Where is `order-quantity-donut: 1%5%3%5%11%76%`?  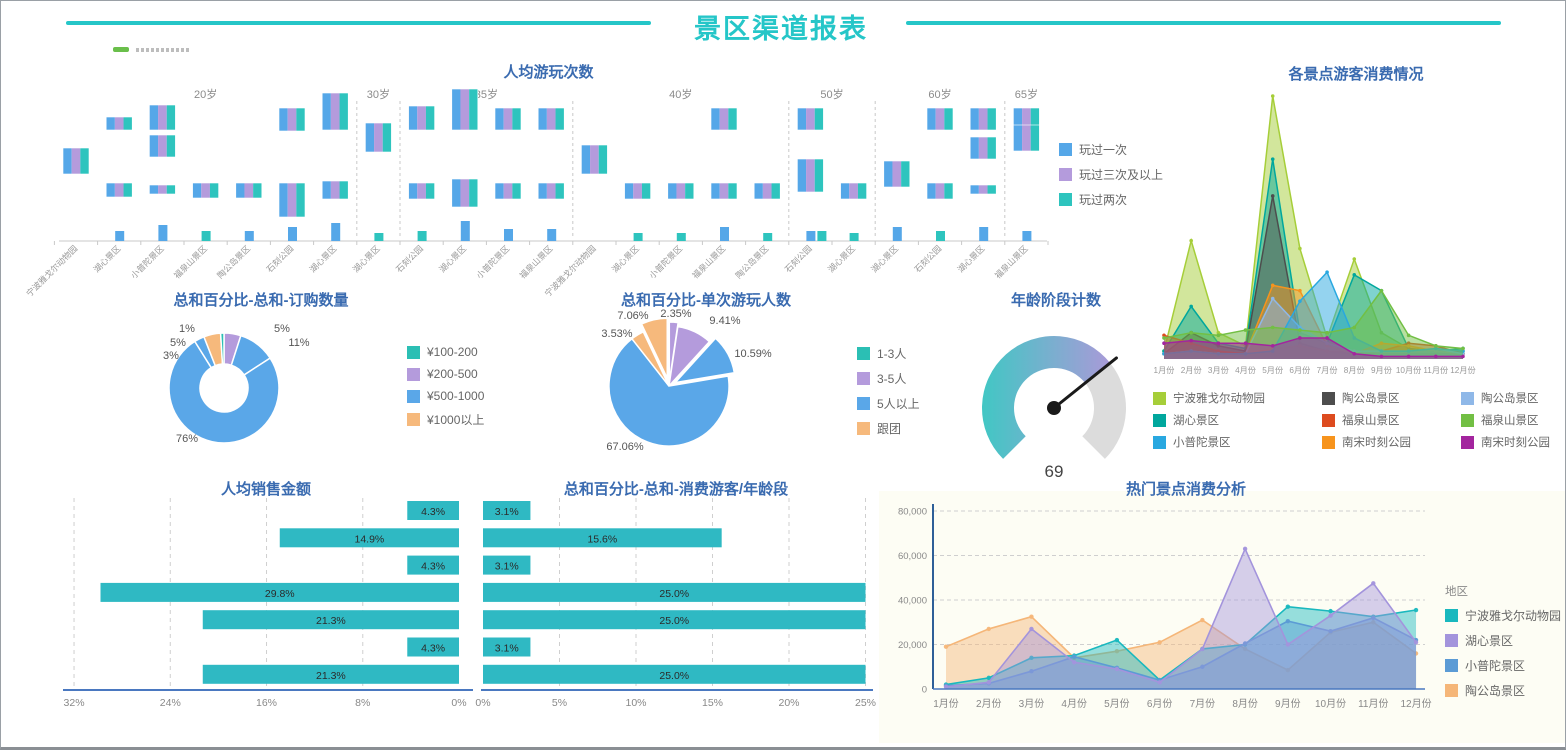 order-quantity-donut: 1%5%3%5%11%76% is located at coordinates (251, 388).